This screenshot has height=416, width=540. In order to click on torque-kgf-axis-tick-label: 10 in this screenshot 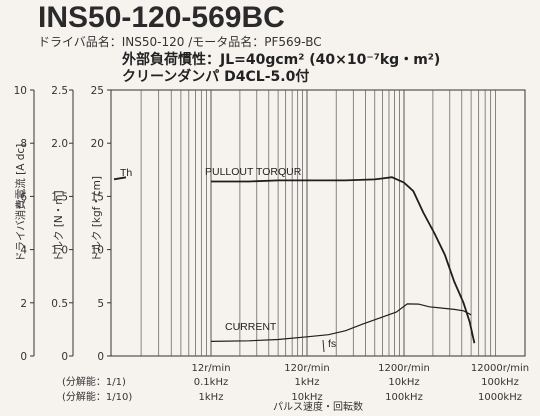, I will do `click(97, 251)`.